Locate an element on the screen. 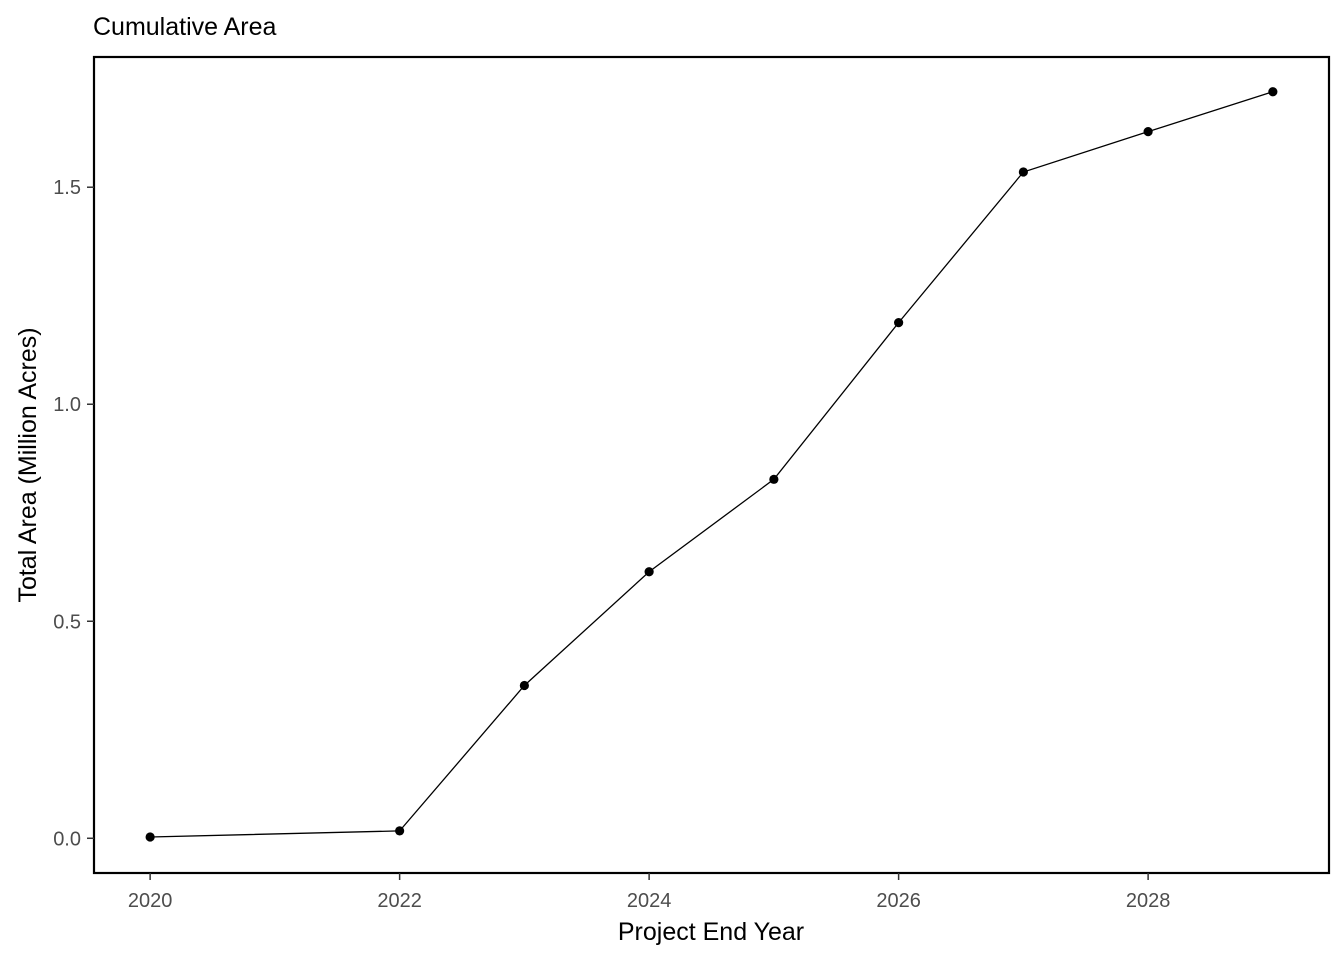 The image size is (1344, 960). y-tick-label: 1.5 is located at coordinates (67, 188).